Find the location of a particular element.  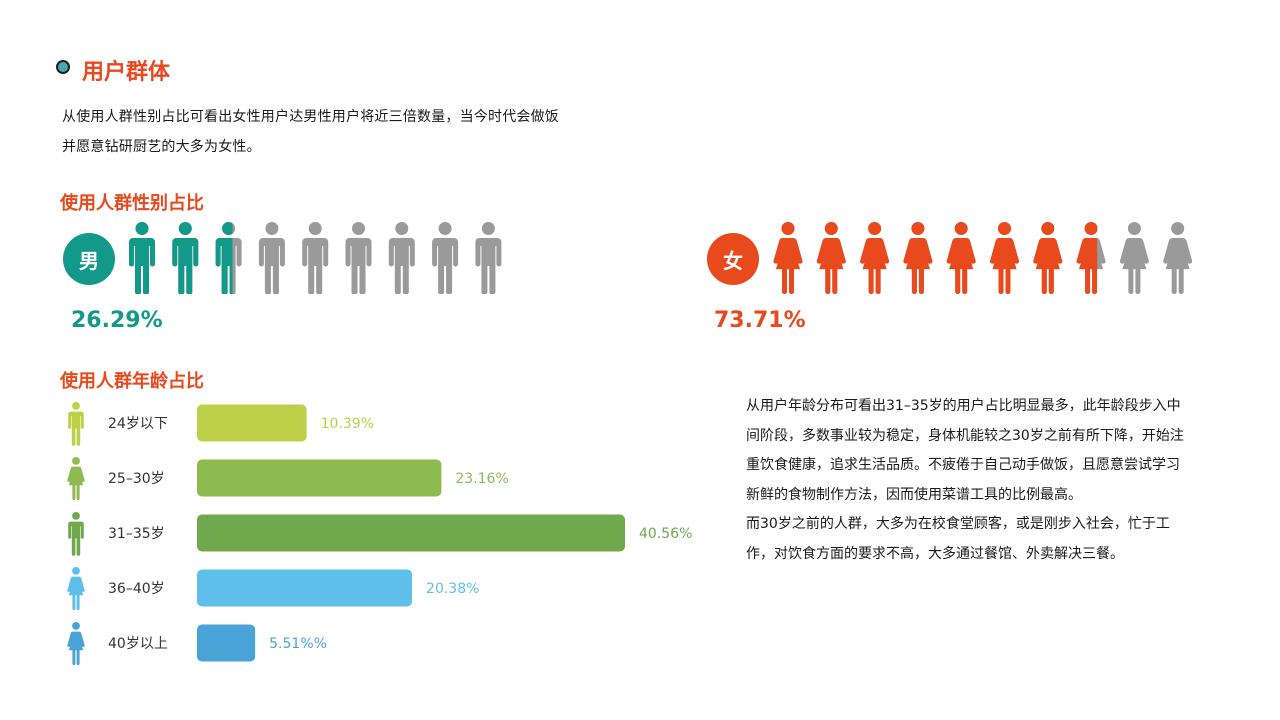

male-badge: 男 is located at coordinates (89, 259).